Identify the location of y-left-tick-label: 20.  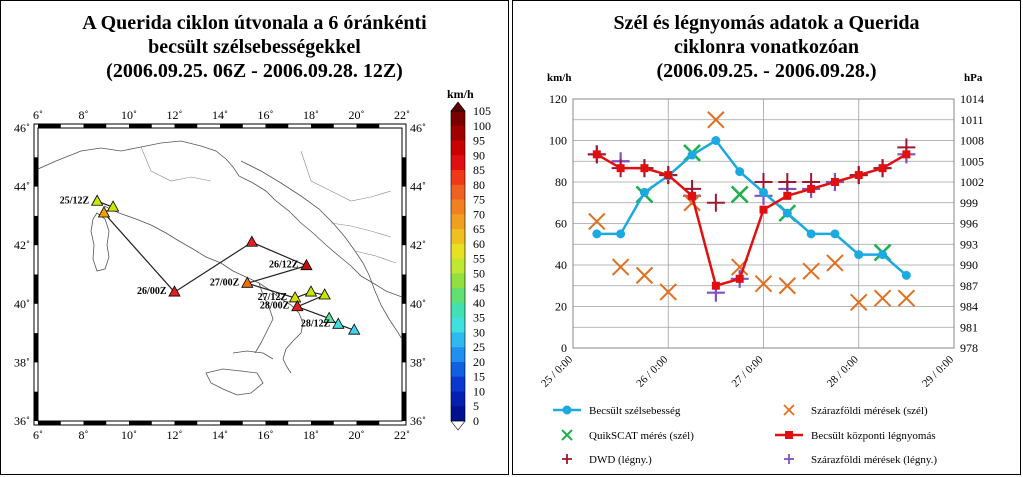
(561, 307).